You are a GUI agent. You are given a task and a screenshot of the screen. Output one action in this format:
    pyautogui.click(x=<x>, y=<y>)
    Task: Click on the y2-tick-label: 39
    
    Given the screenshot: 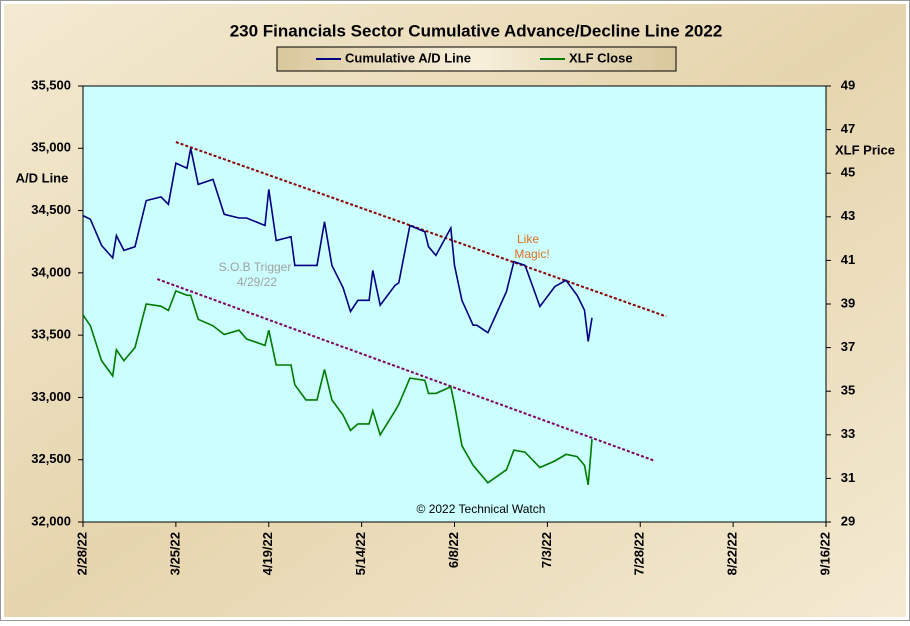 What is the action you would take?
    pyautogui.click(x=848, y=302)
    